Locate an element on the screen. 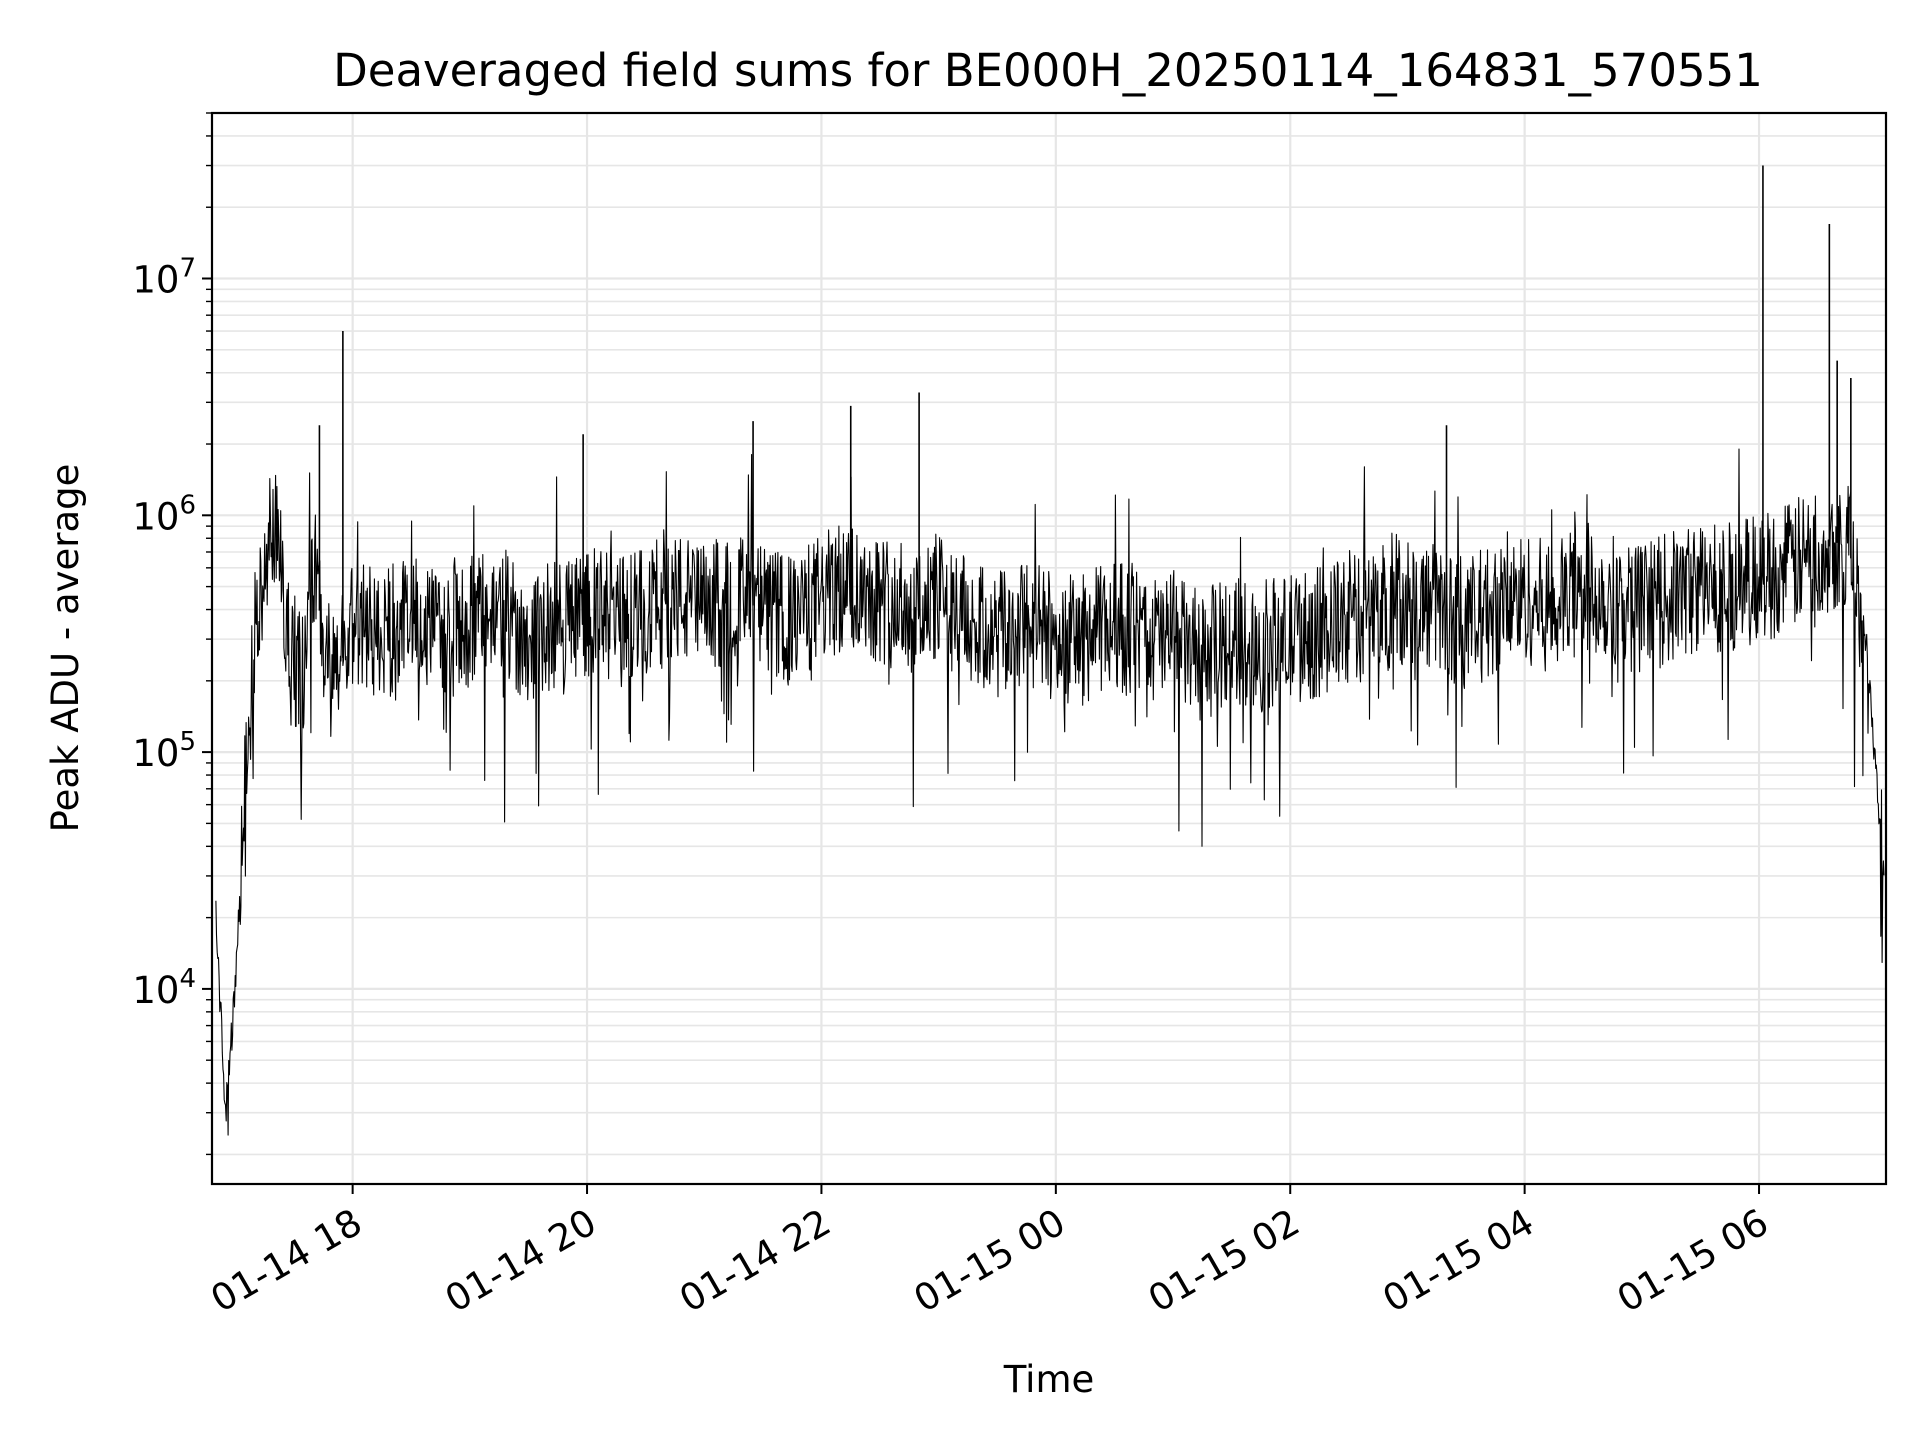 Image resolution: width=1920 pixels, height=1440 pixels. y-tick-label: 10⁷ is located at coordinates (164, 278).